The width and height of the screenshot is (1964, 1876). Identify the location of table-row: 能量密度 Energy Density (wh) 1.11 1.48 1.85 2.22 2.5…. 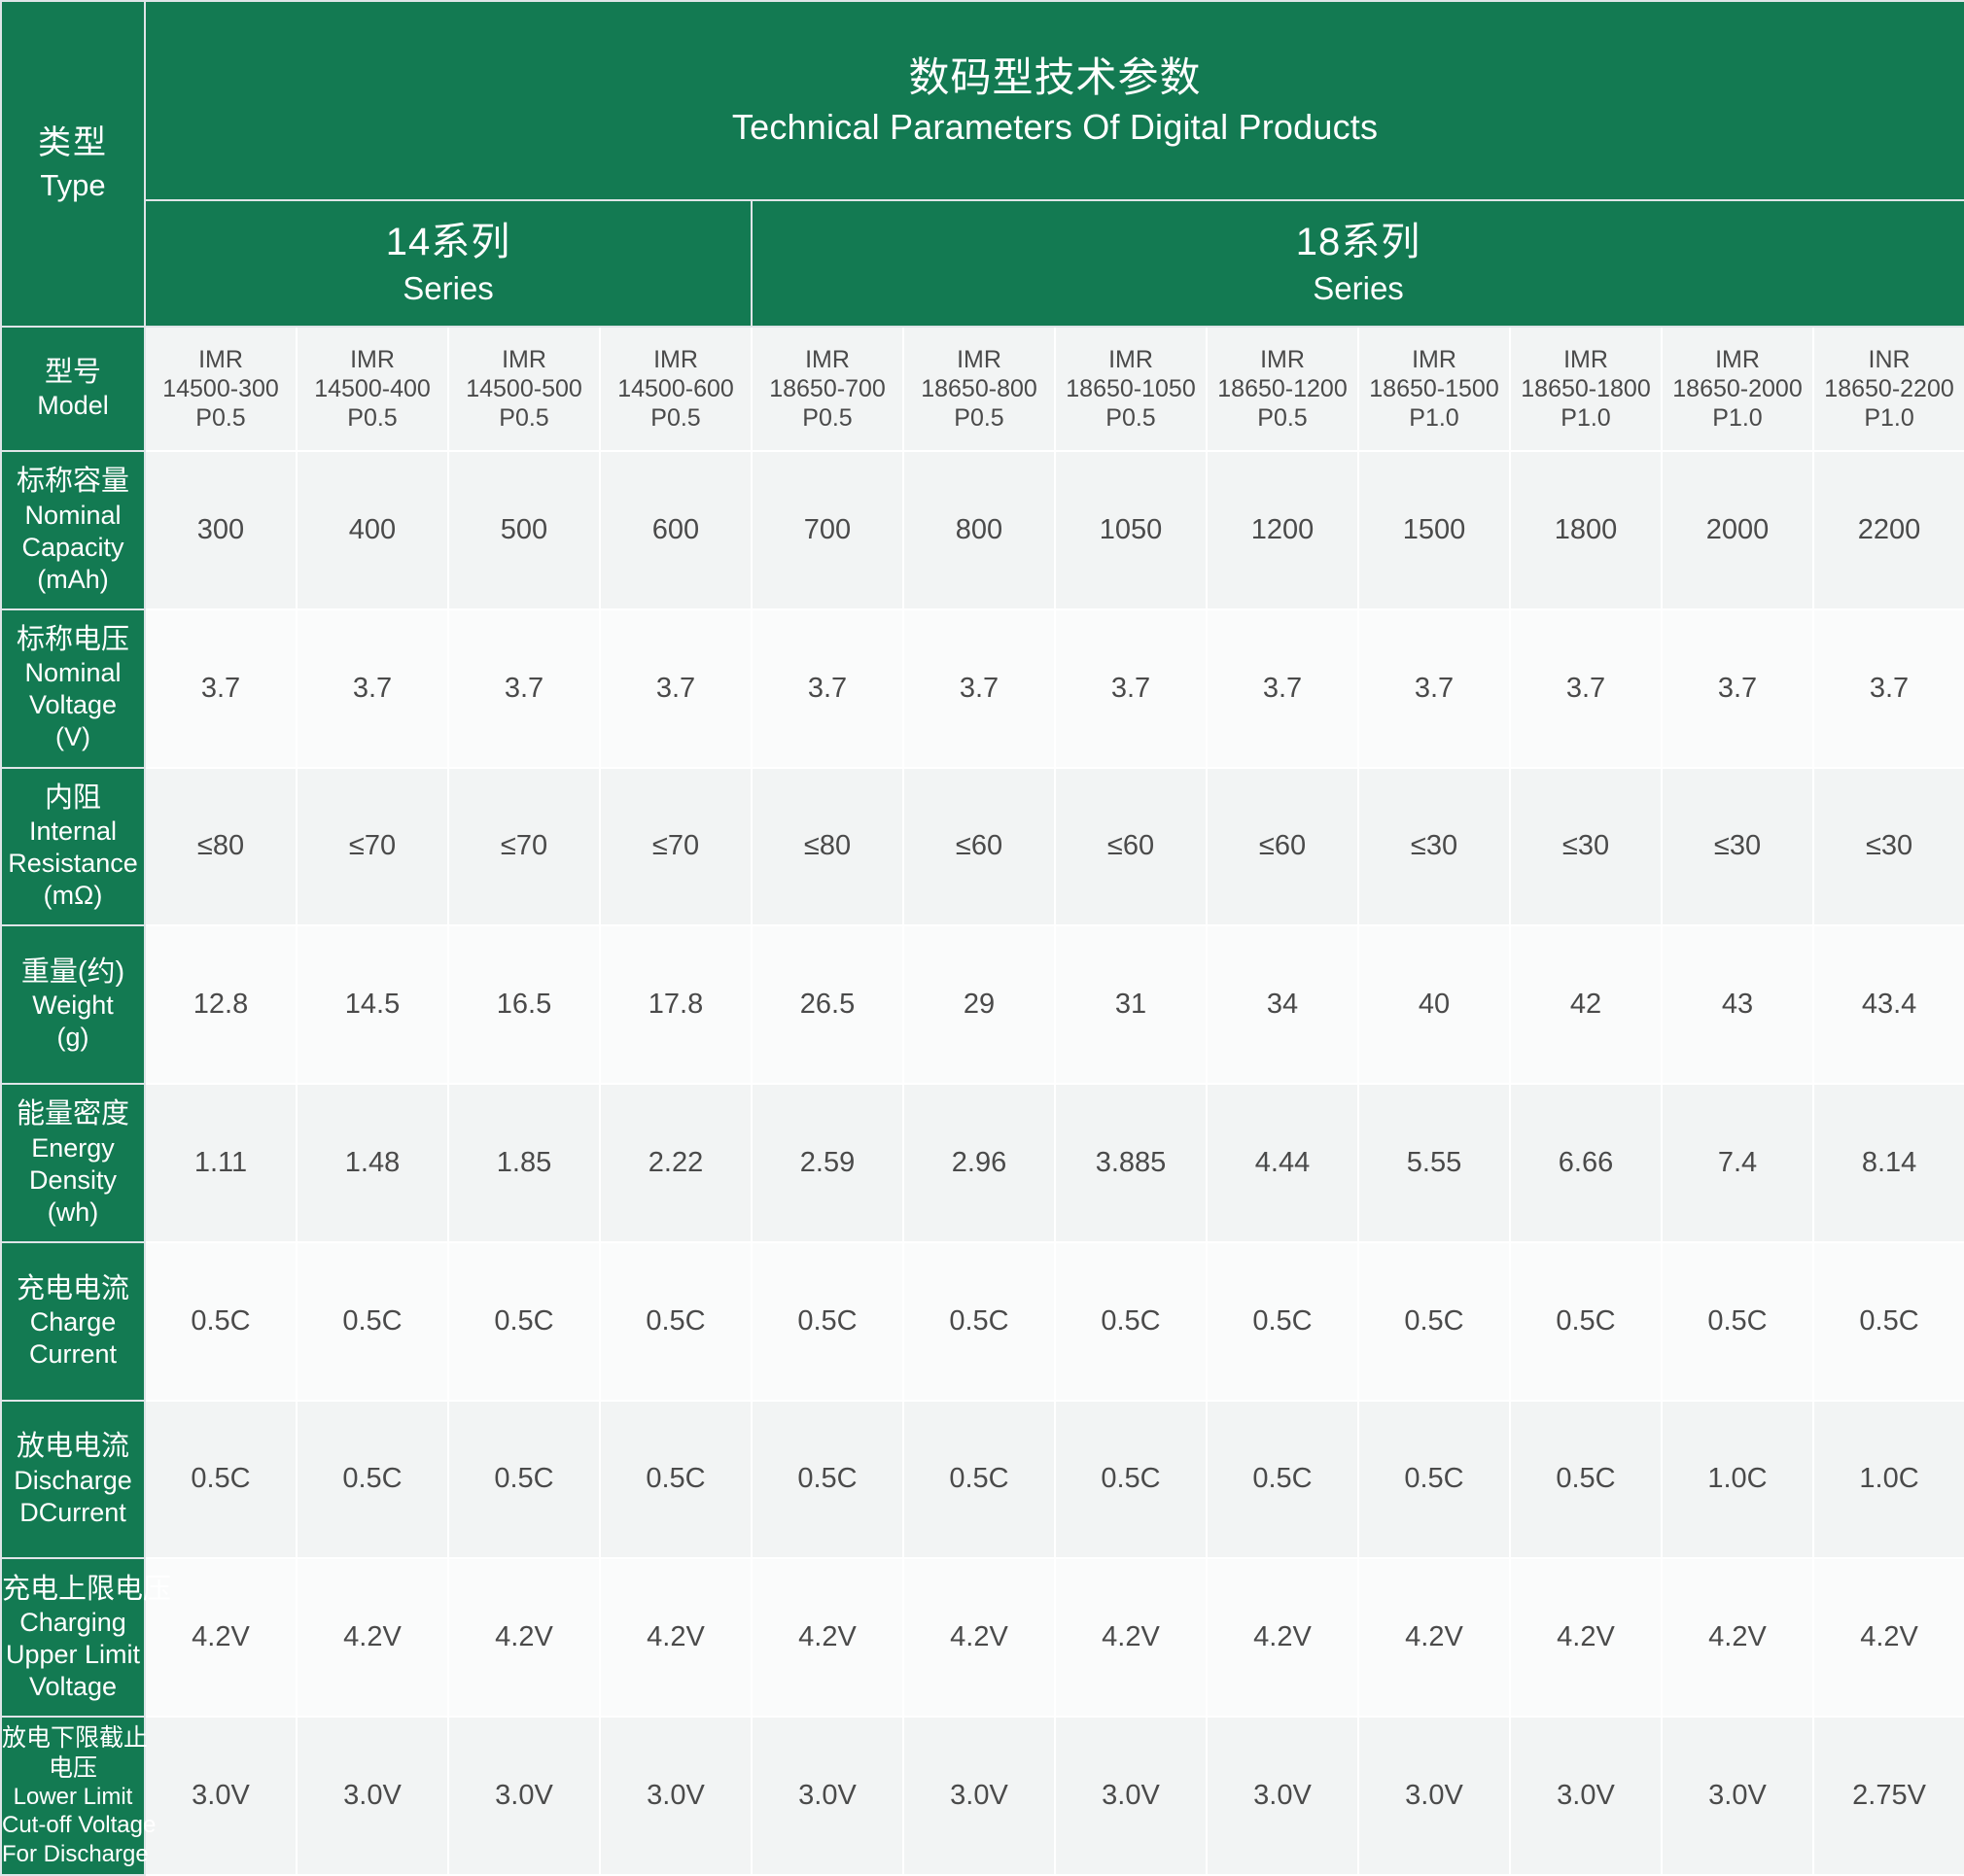
(982, 1163).